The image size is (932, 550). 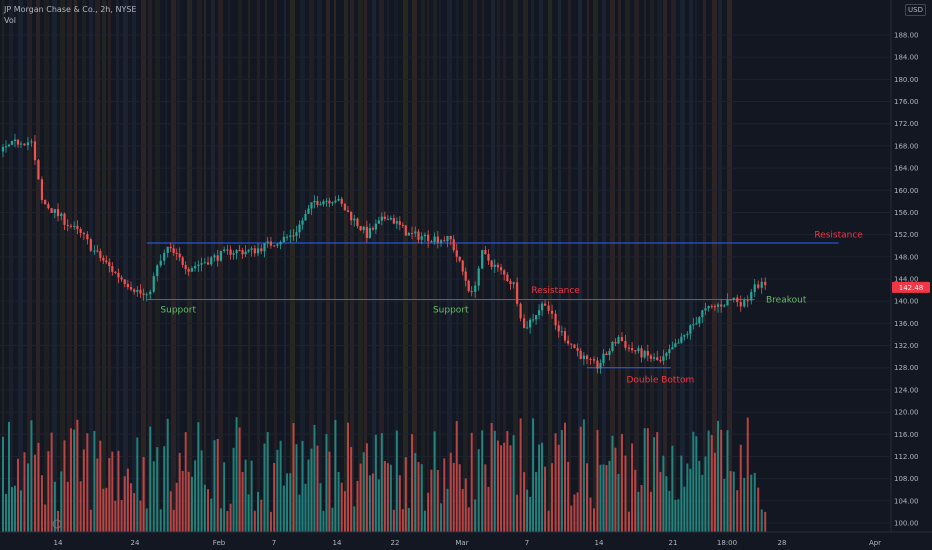 What do you see at coordinates (782, 543) in the screenshot?
I see `x-tick-label: 28` at bounding box center [782, 543].